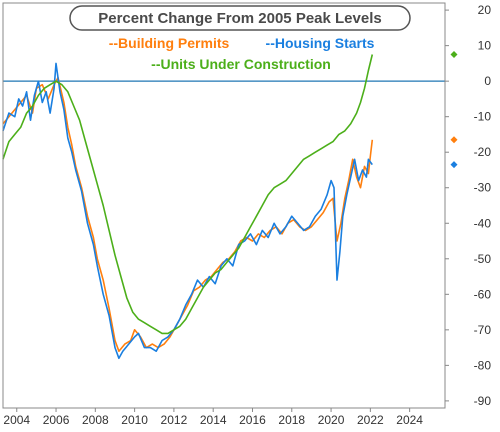 This screenshot has width=500, height=432. I want to click on end-marker-housing-starts, so click(454, 165).